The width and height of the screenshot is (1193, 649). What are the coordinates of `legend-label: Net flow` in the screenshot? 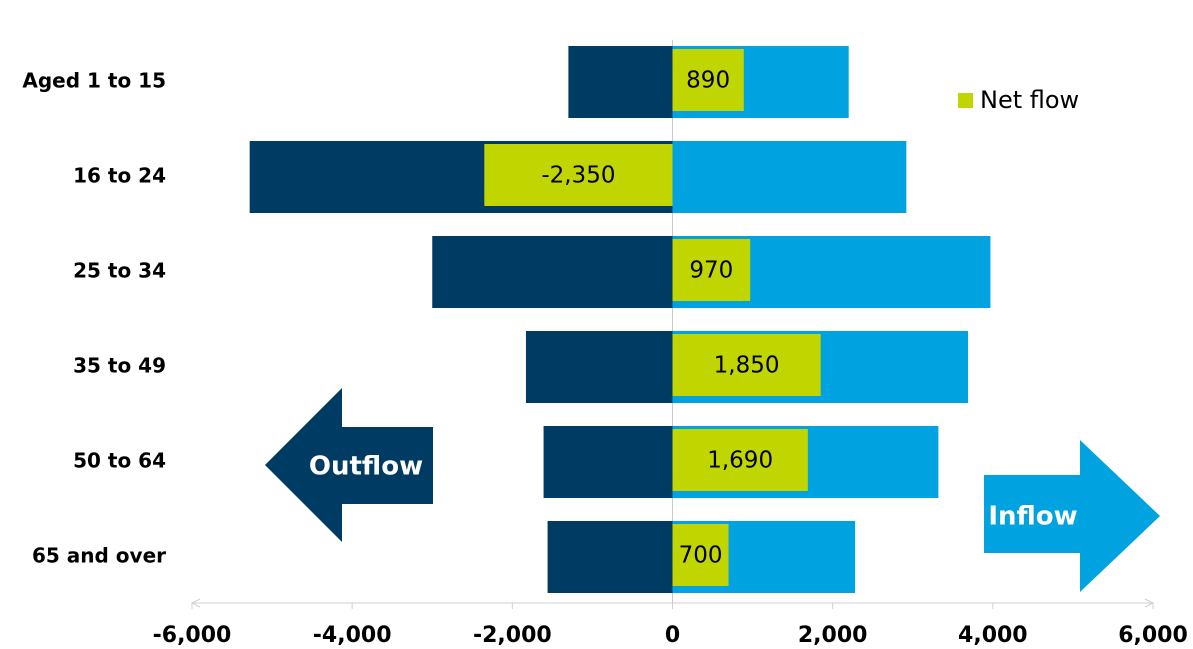 It's located at (1029, 100).